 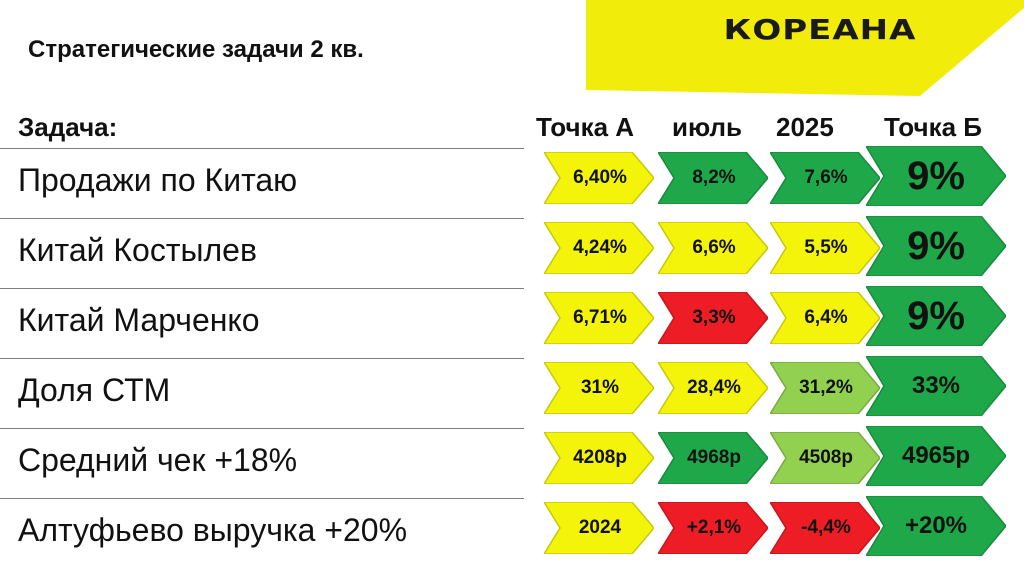 I want to click on value-text: -4,4%, so click(x=826, y=527).